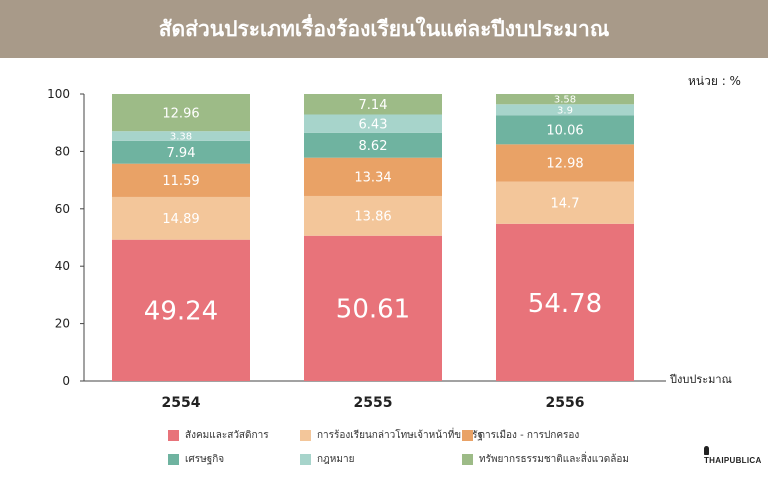 This screenshot has width=768, height=480. Describe the element at coordinates (733, 460) in the screenshot. I see `logo-text: THAIPUBLICA` at that location.